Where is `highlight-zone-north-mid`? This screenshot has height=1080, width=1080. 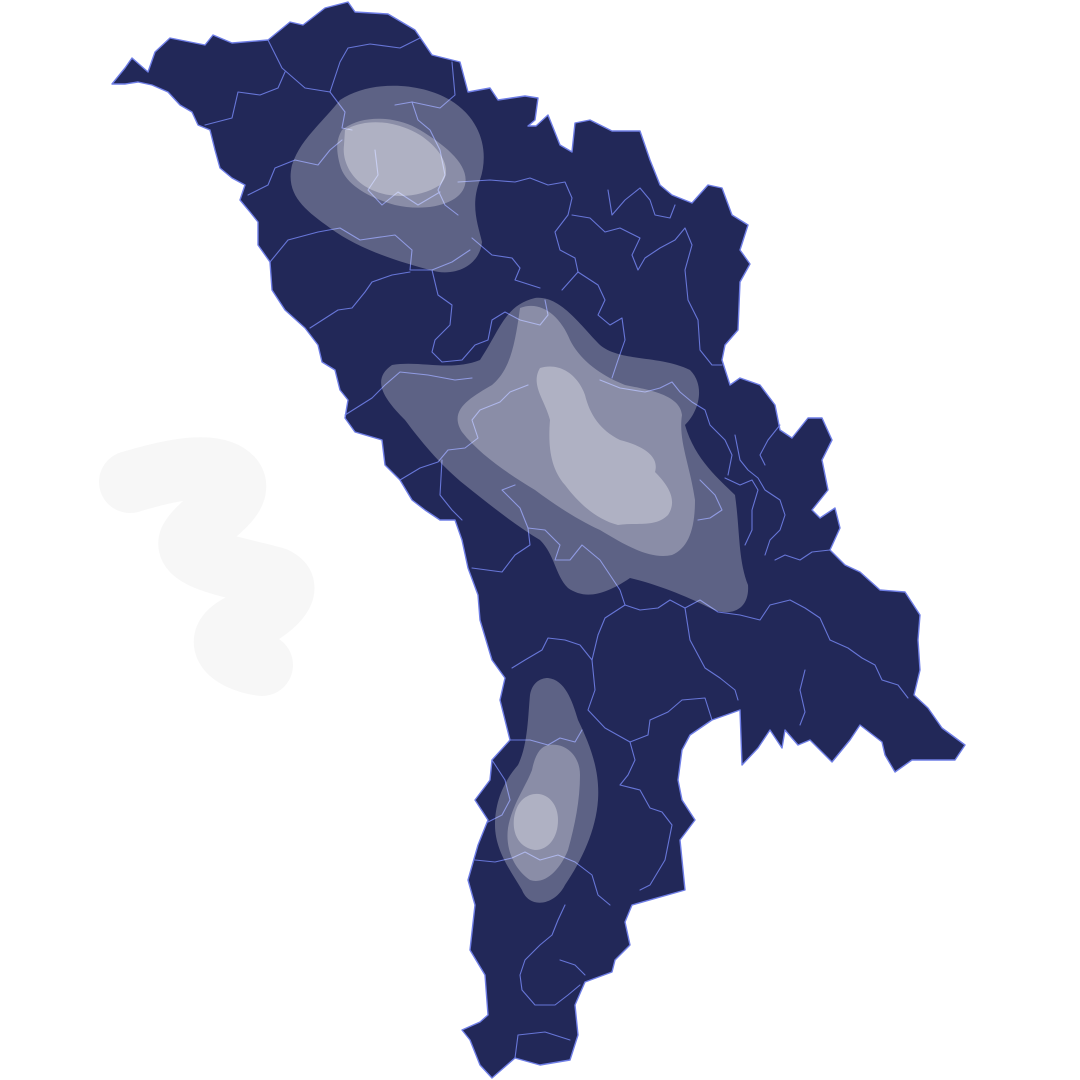 highlight-zone-north-mid is located at coordinates (401, 163).